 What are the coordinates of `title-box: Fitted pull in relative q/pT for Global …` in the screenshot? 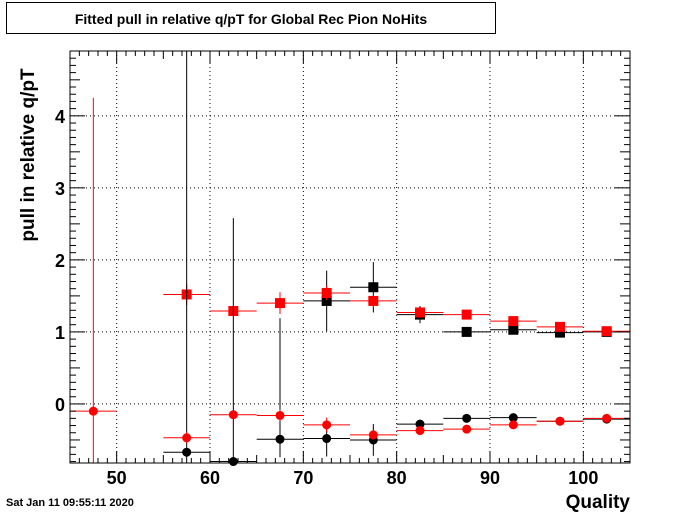 It's located at (251, 18).